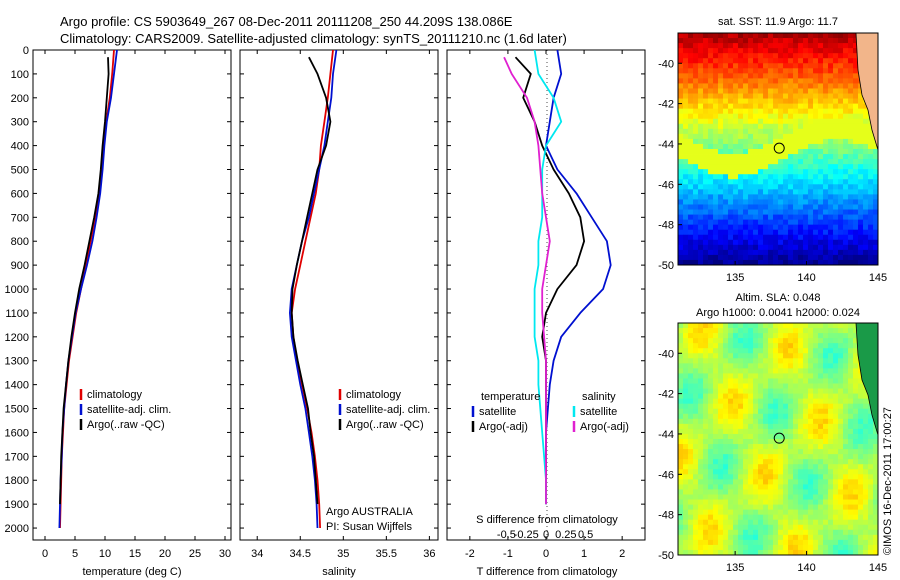  What do you see at coordinates (735, 278) in the screenshot?
I see `map-lon-label: 135` at bounding box center [735, 278].